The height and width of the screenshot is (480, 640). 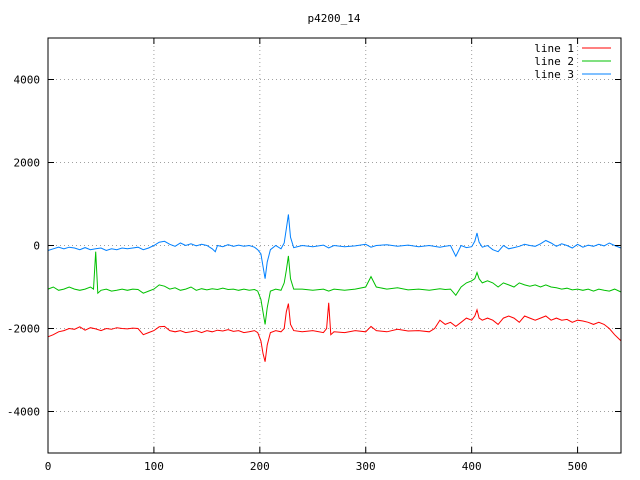 What do you see at coordinates (554, 48) in the screenshot?
I see `legend-label-1: line 1` at bounding box center [554, 48].